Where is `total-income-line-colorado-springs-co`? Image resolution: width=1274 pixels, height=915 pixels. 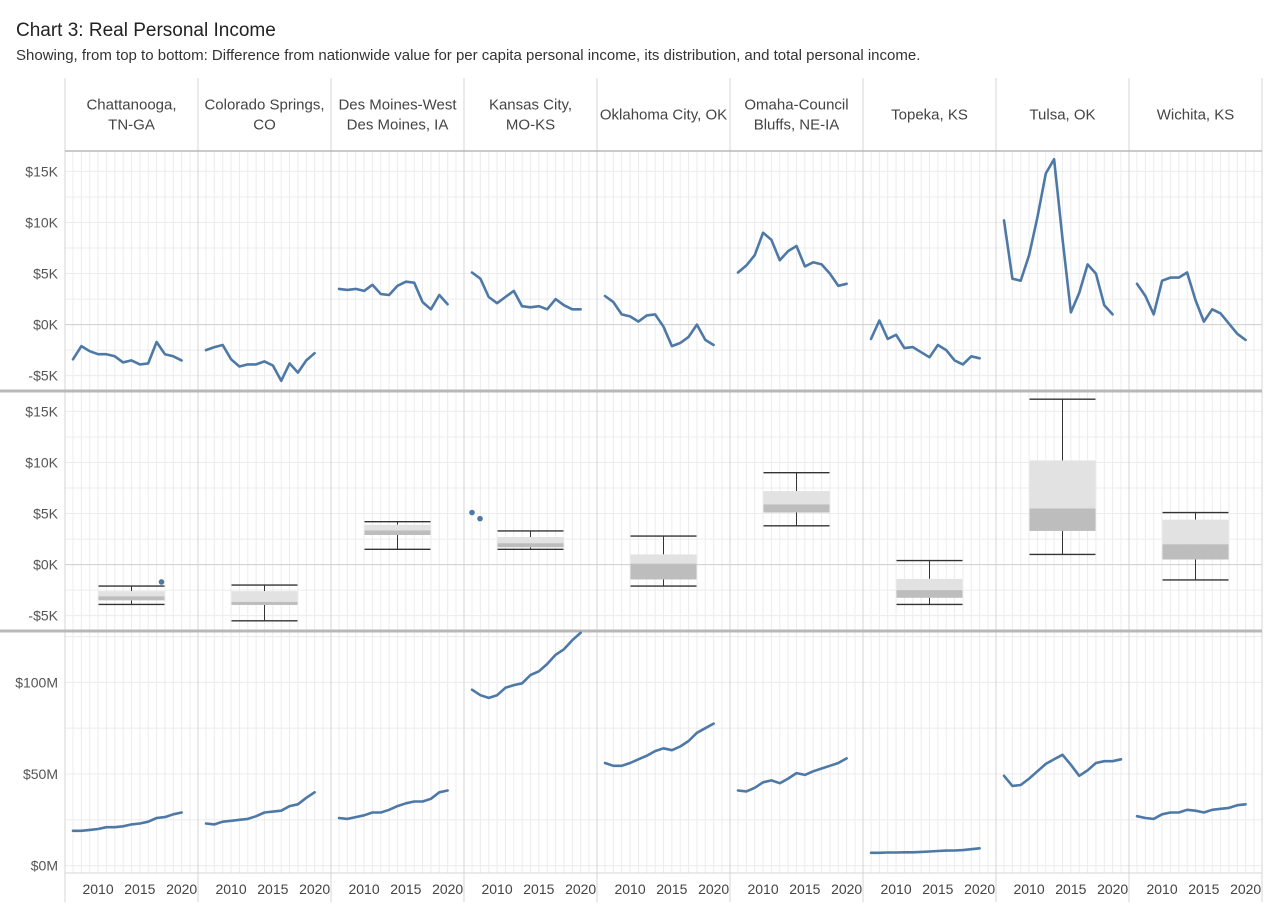 total-income-line-colorado-springs-co is located at coordinates (260, 808).